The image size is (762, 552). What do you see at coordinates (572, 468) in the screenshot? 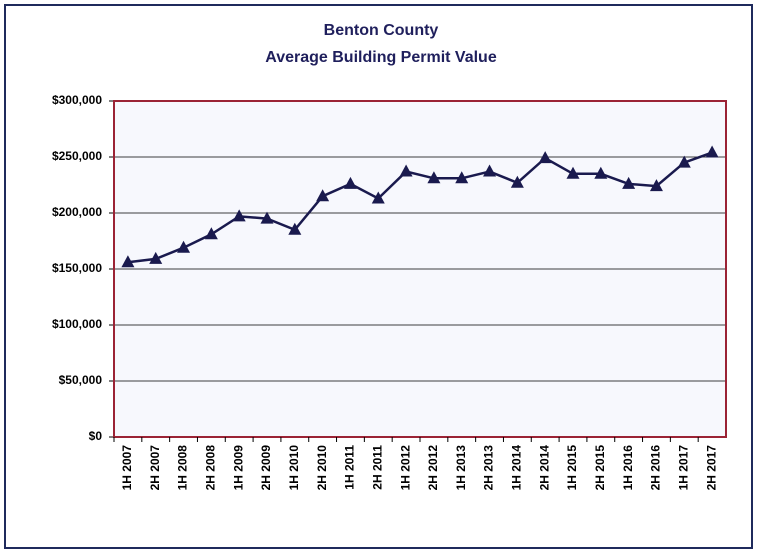
I see `x-tick-label: 1H 2015` at bounding box center [572, 468].